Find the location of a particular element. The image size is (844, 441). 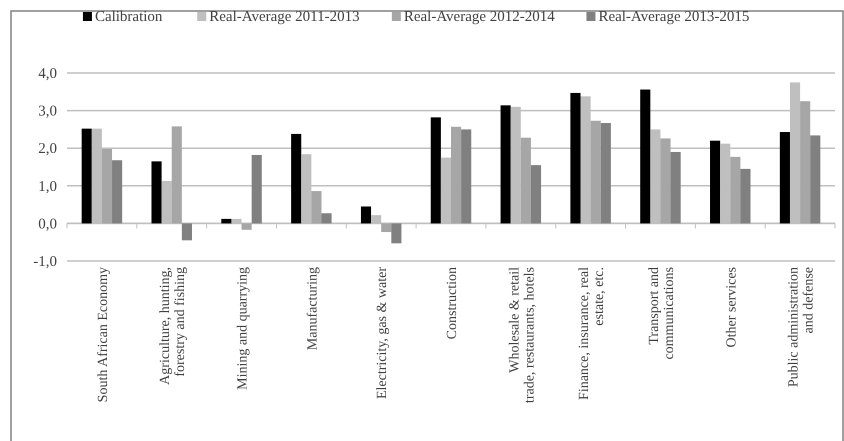

y-tick-label: 0,0 is located at coordinates (47, 224).